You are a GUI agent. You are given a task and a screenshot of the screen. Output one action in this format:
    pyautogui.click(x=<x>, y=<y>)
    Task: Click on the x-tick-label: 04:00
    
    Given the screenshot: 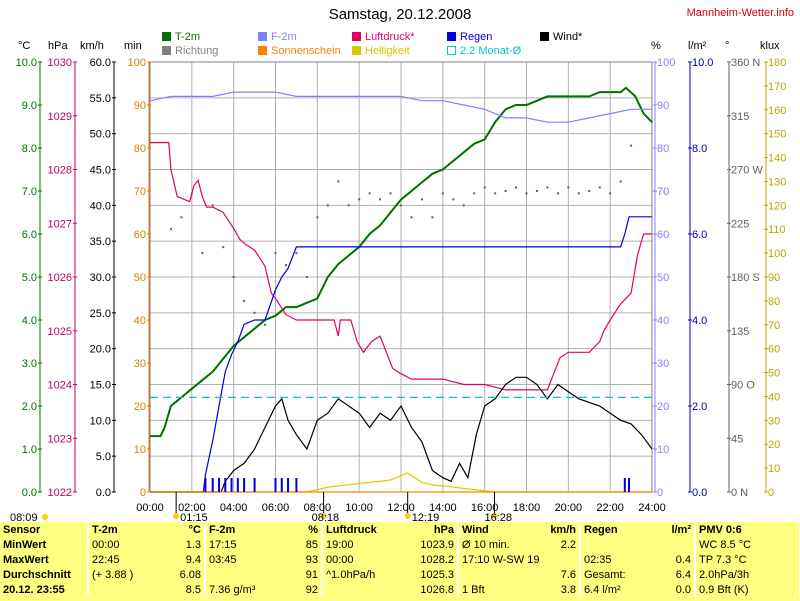 What is the action you would take?
    pyautogui.click(x=234, y=508)
    